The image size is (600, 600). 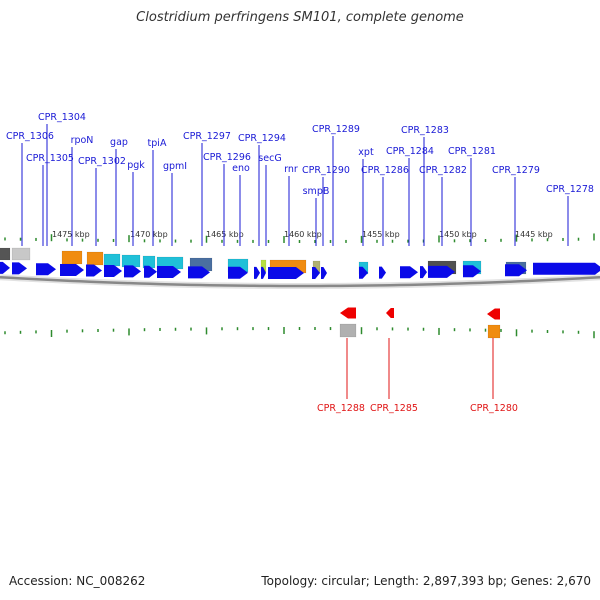 I want to click on reverse-gene-label: CPR_1280, so click(x=494, y=408).